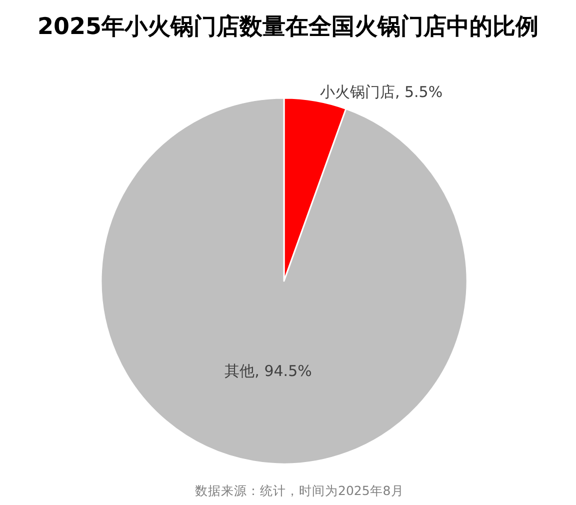 This screenshot has width=576, height=505. Describe the element at coordinates (268, 371) in the screenshot. I see `slice-label: 其他, 94.5%` at that location.